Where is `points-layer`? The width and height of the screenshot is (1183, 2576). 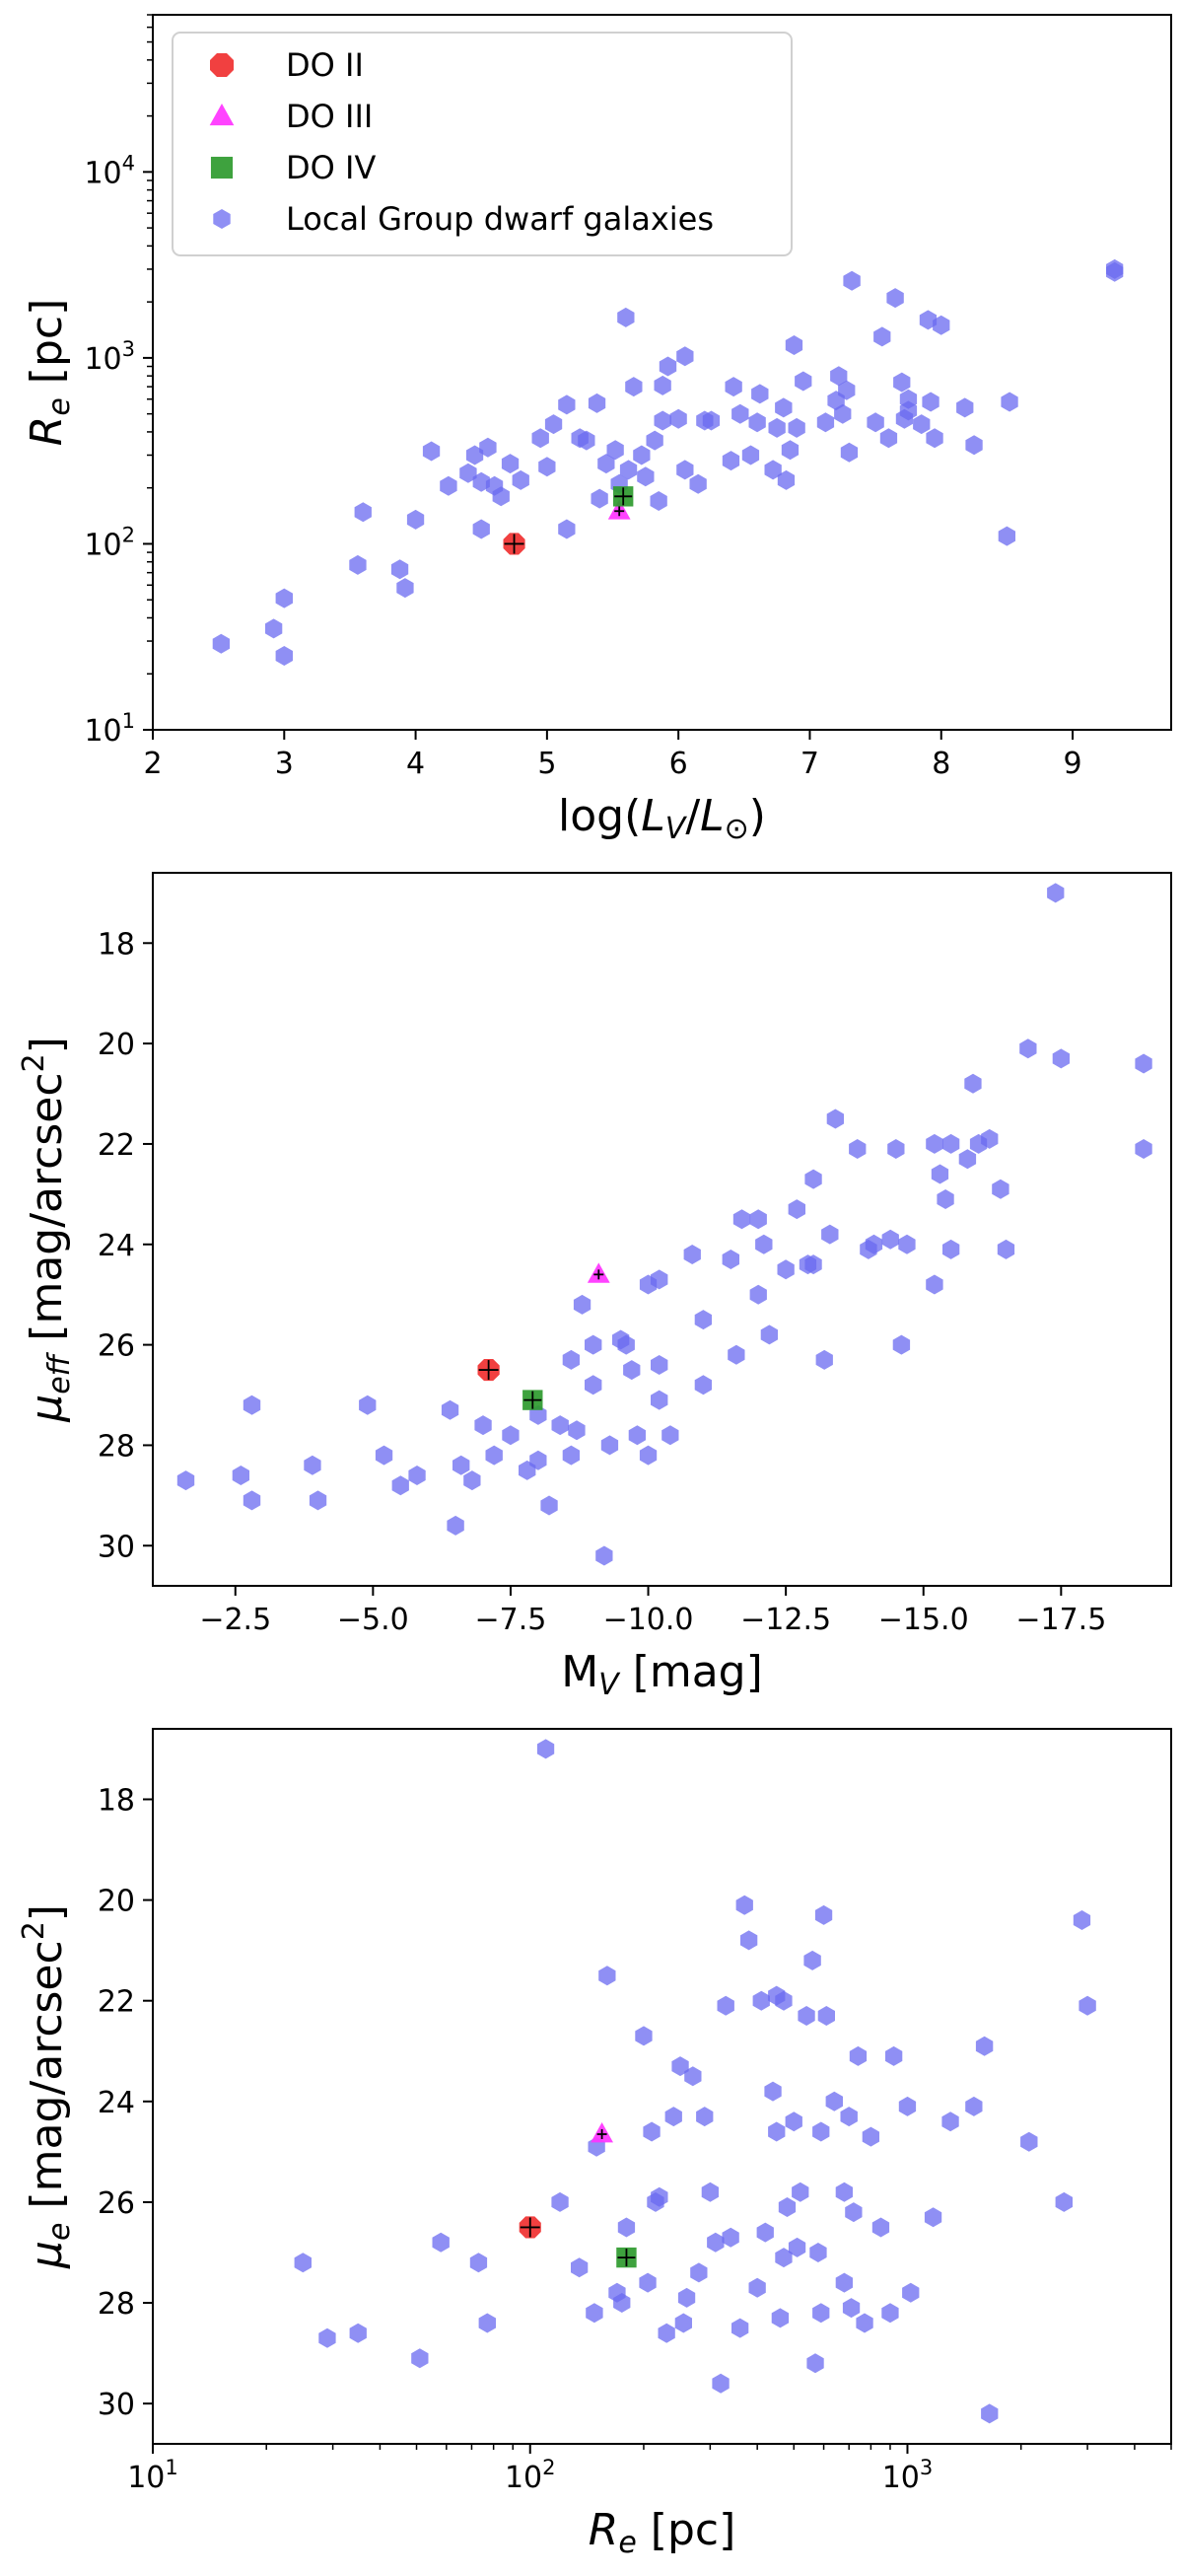 points-layer is located at coordinates (668, 462).